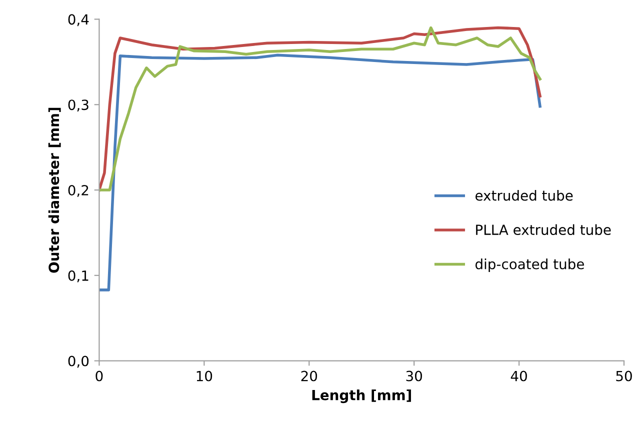 The image size is (640, 427). Describe the element at coordinates (524, 195) in the screenshot. I see `legend-label: extruded tube` at that location.